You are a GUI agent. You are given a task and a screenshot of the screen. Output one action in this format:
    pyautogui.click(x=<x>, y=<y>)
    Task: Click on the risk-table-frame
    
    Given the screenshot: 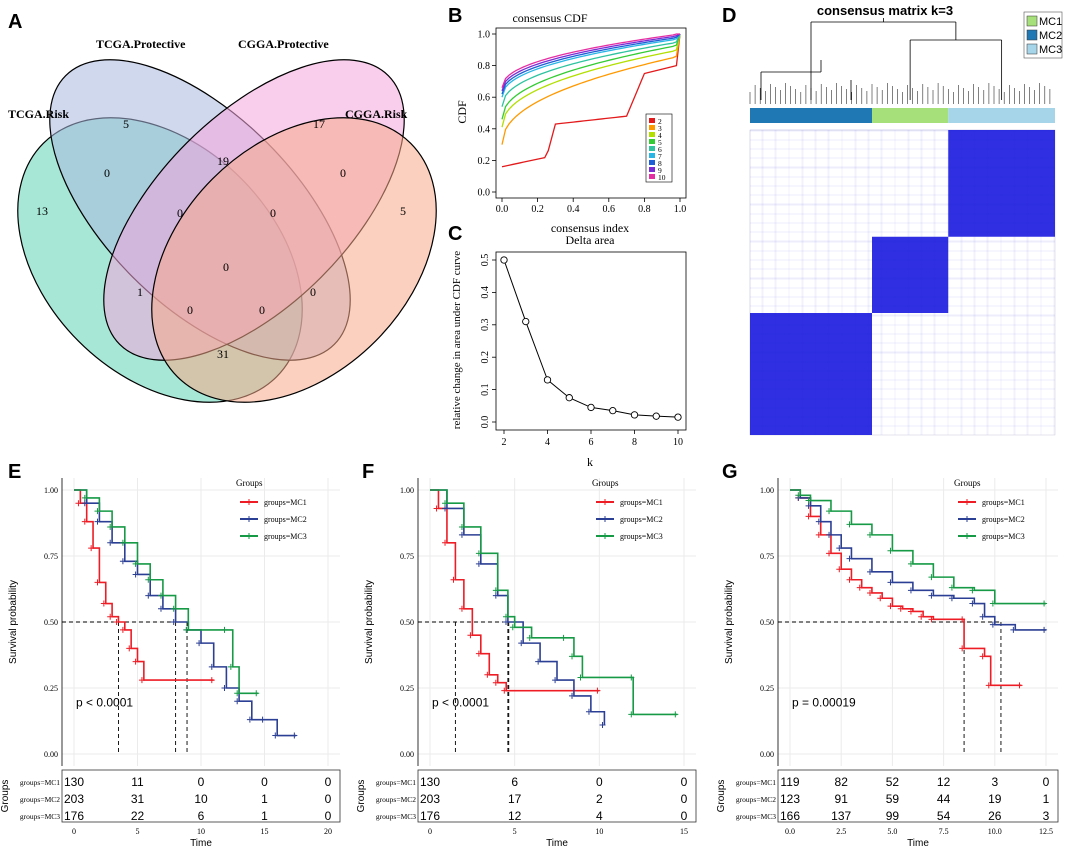 What is the action you would take?
    pyautogui.click(x=918, y=796)
    